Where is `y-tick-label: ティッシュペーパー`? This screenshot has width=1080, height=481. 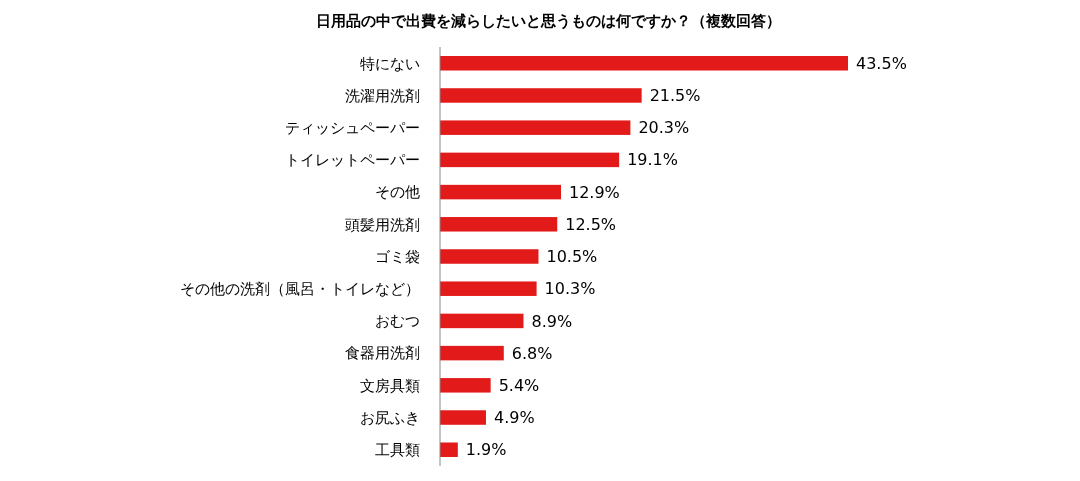 y-tick-label: ティッシュペーパー is located at coordinates (352, 127).